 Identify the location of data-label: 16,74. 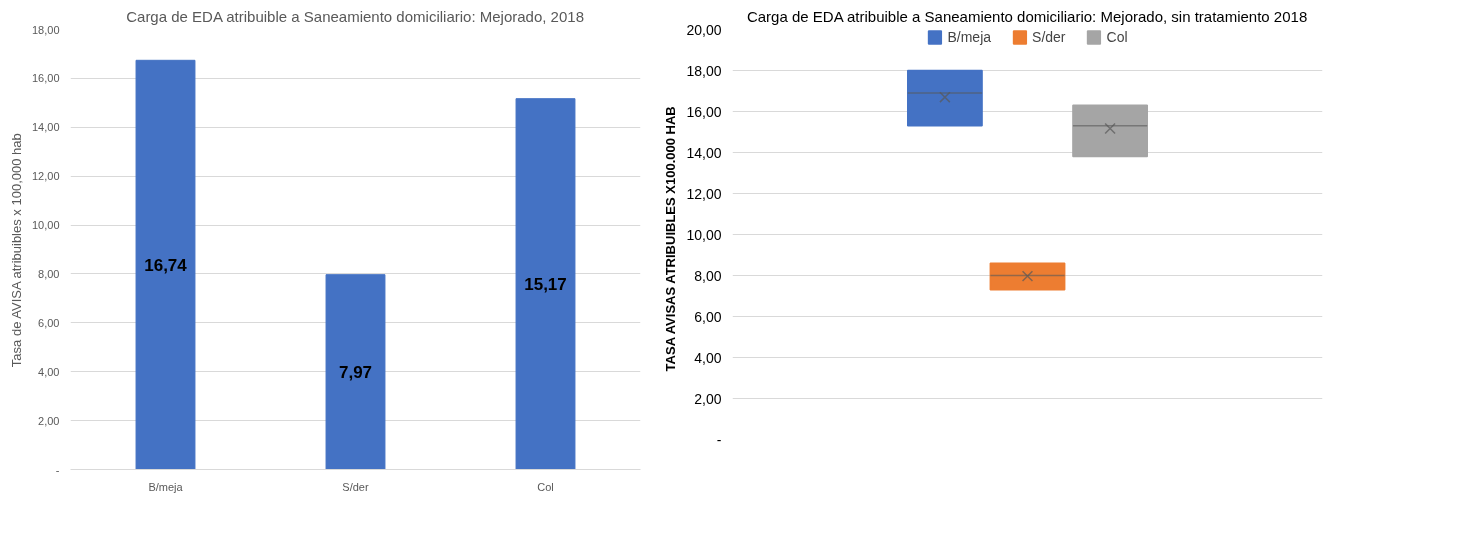
(166, 265).